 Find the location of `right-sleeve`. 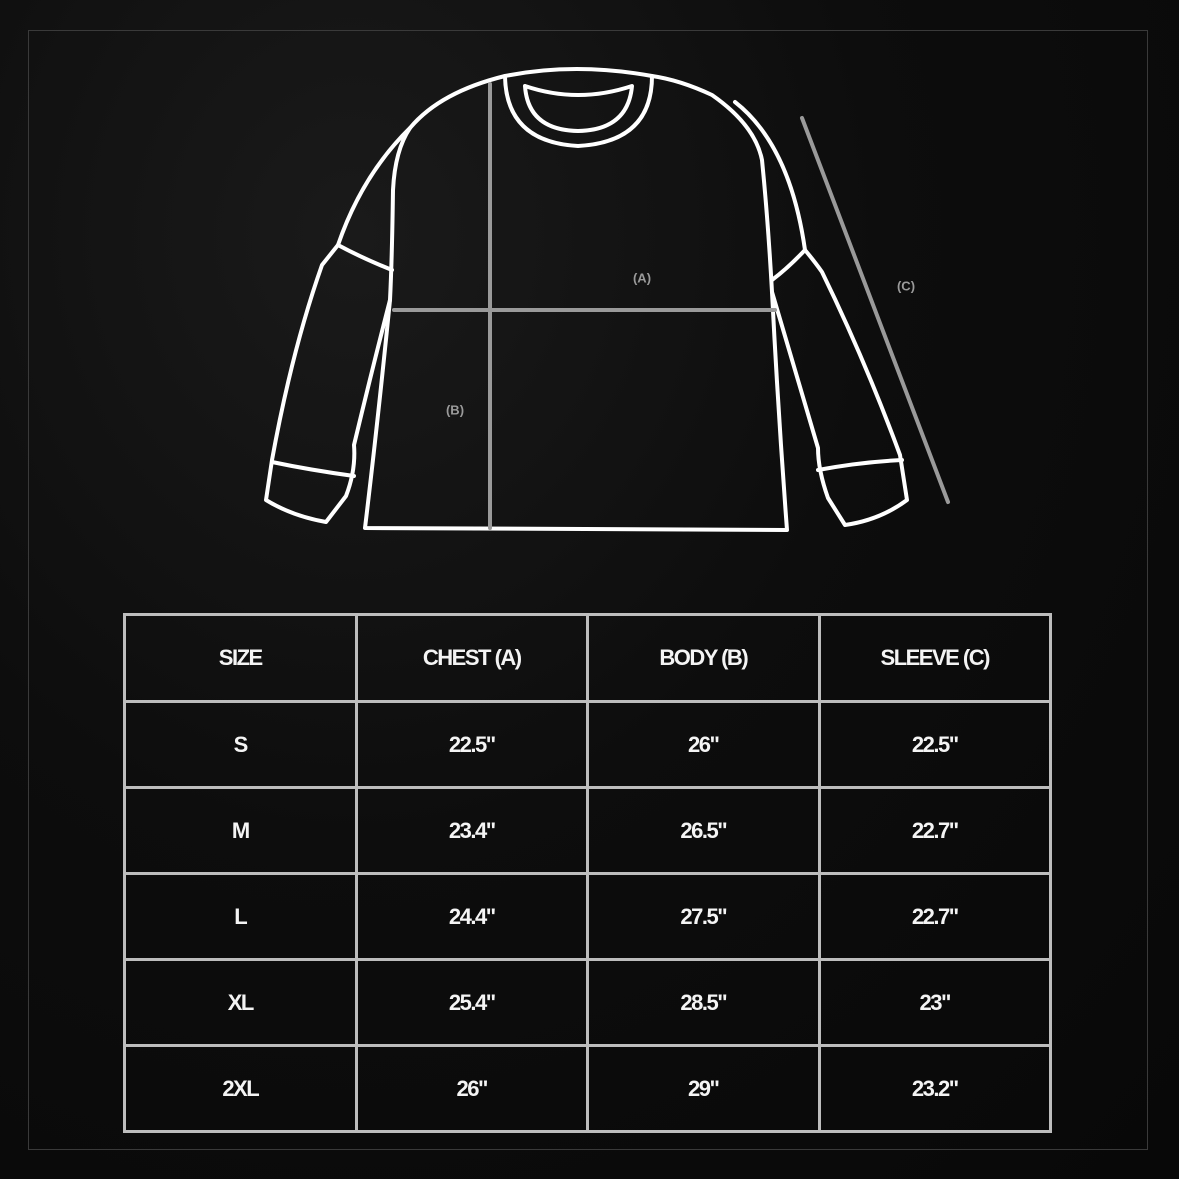

right-sleeve is located at coordinates (821, 313).